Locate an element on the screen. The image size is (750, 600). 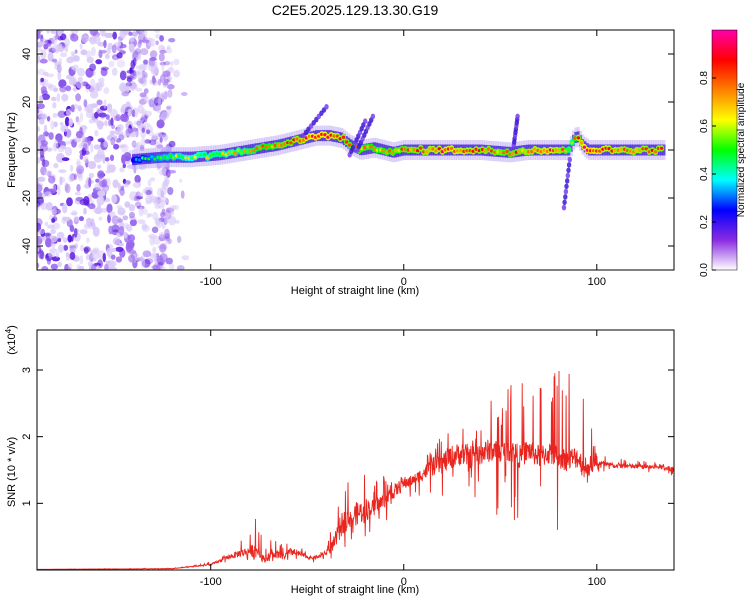
colorbar-label: Normalized spectral amplitude is located at coordinates (741, 149).